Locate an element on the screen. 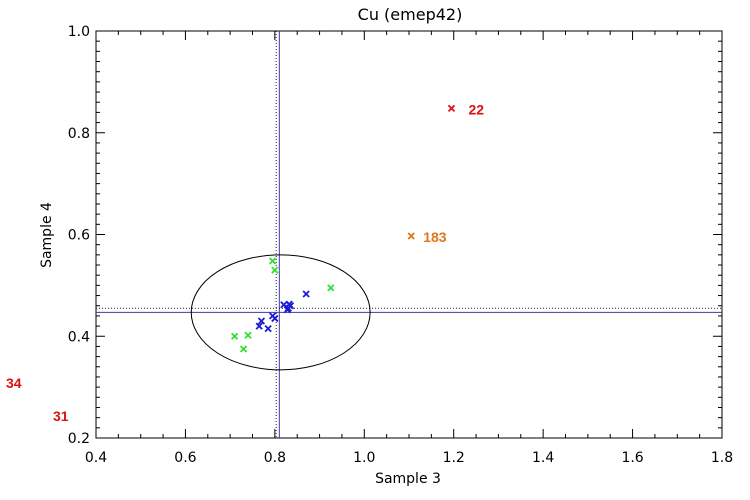 This screenshot has height=500, width=750. confidence-ellipse is located at coordinates (280, 312).